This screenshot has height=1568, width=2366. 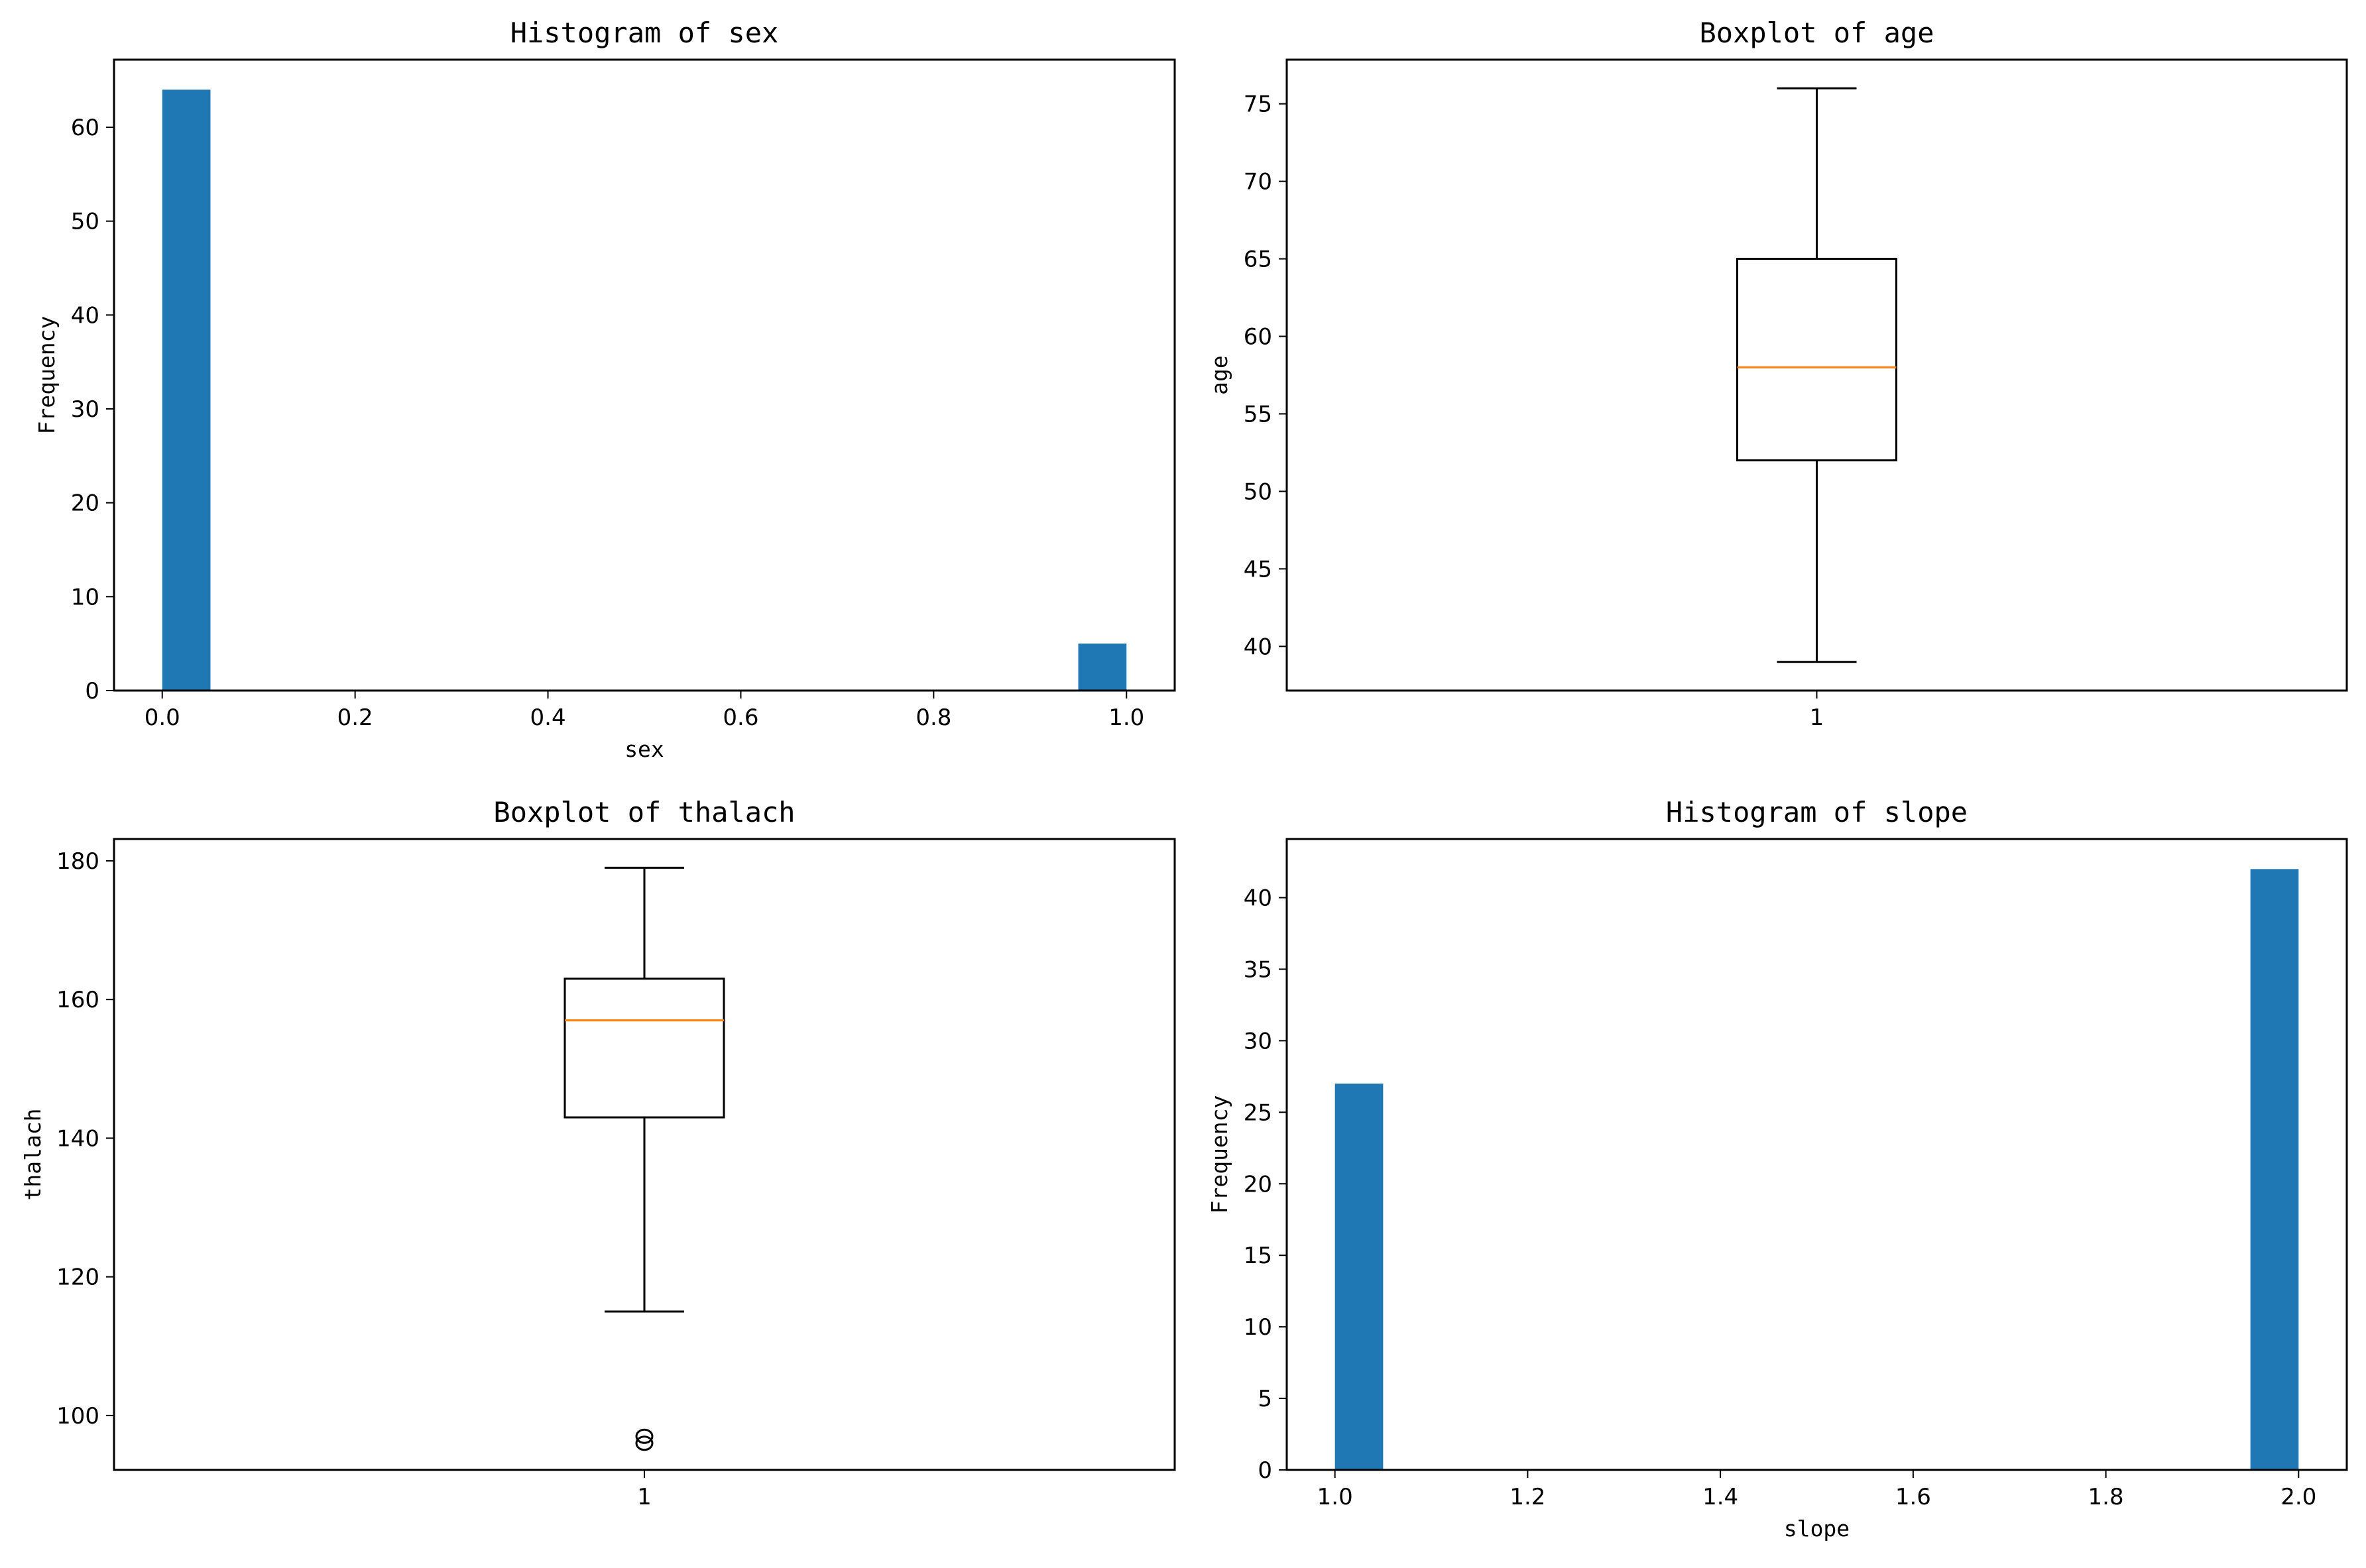 I want to click on slope-x-tick-label: 1.2, so click(x=1527, y=1497).